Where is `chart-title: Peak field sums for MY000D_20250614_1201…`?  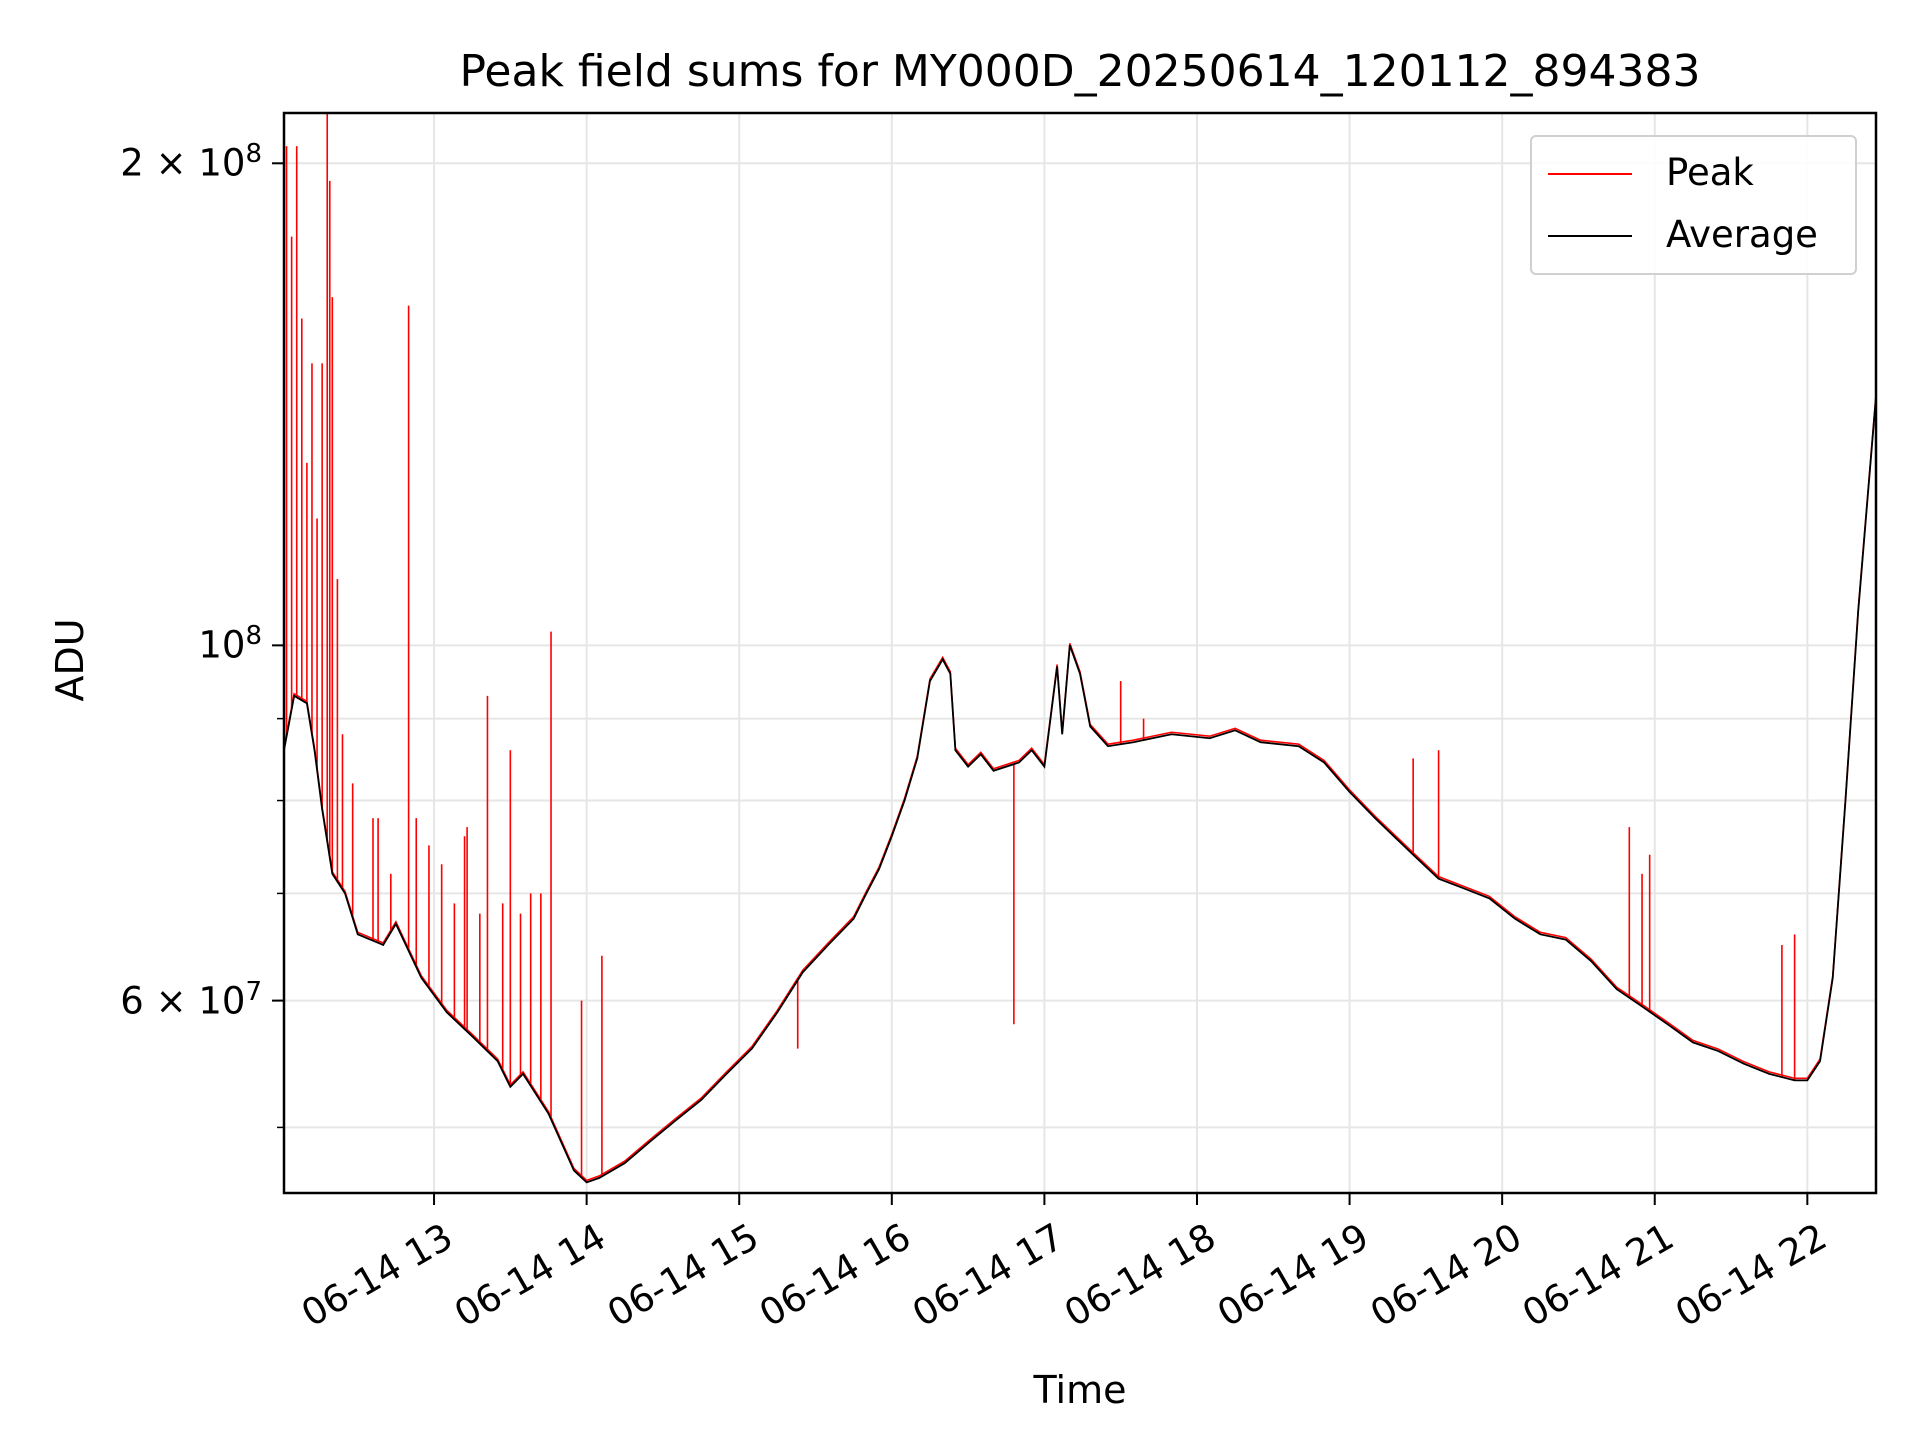 chart-title: Peak field sums for MY000D_20250614_1201… is located at coordinates (1080, 71).